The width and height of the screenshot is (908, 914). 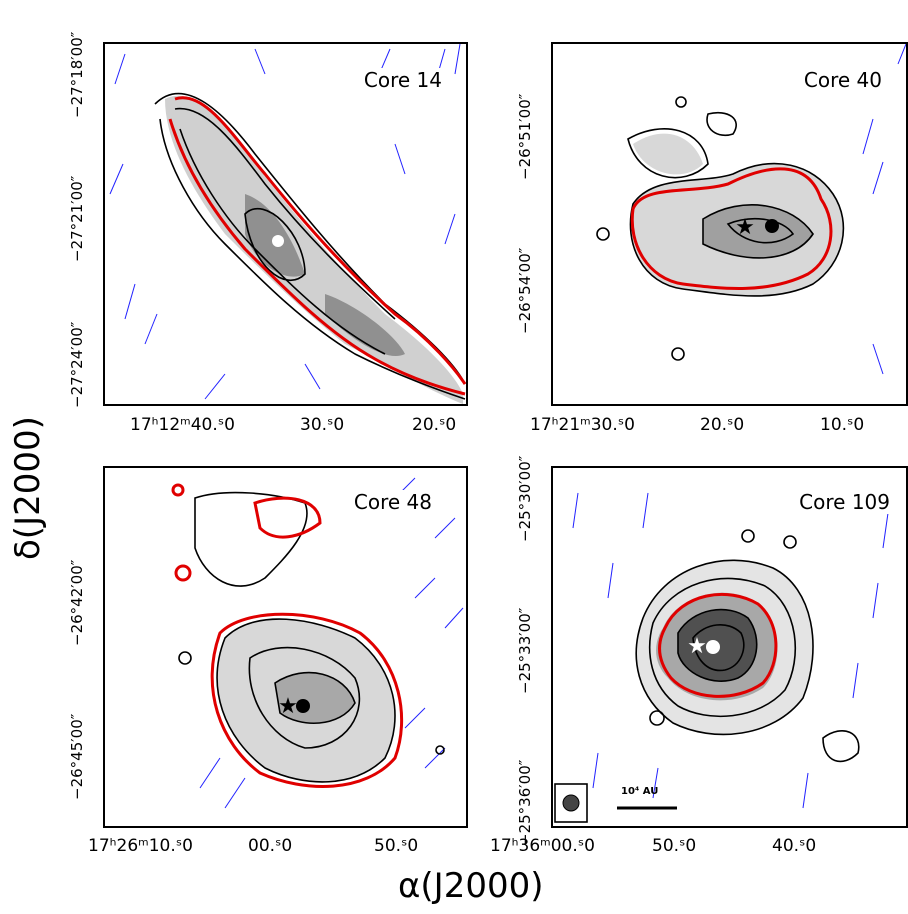 I want to click on intensity-fill, so click(x=668, y=154).